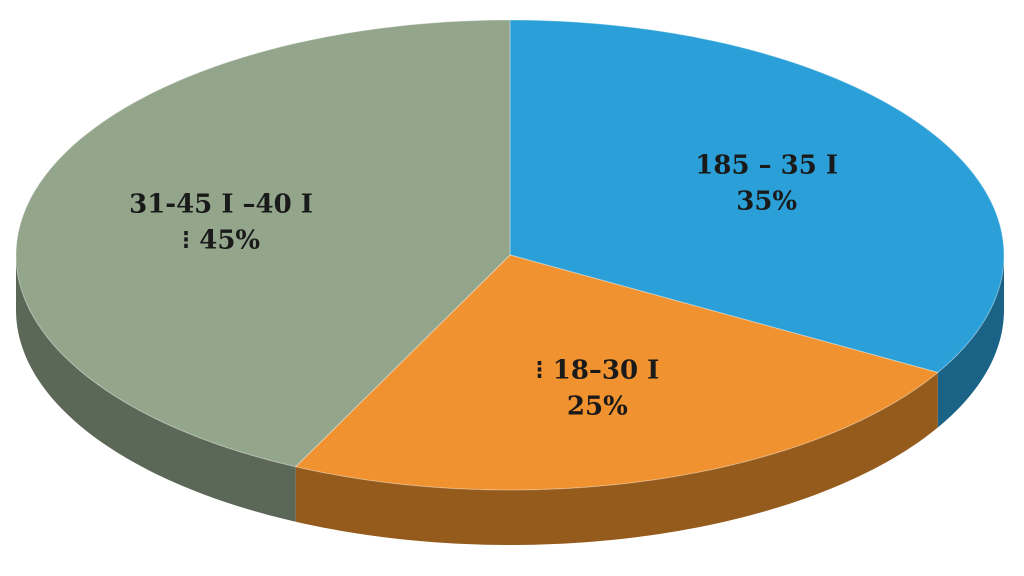 The height and width of the screenshot is (576, 1024). What do you see at coordinates (766, 166) in the screenshot?
I see `slice-label: 185 – 35 I` at bounding box center [766, 166].